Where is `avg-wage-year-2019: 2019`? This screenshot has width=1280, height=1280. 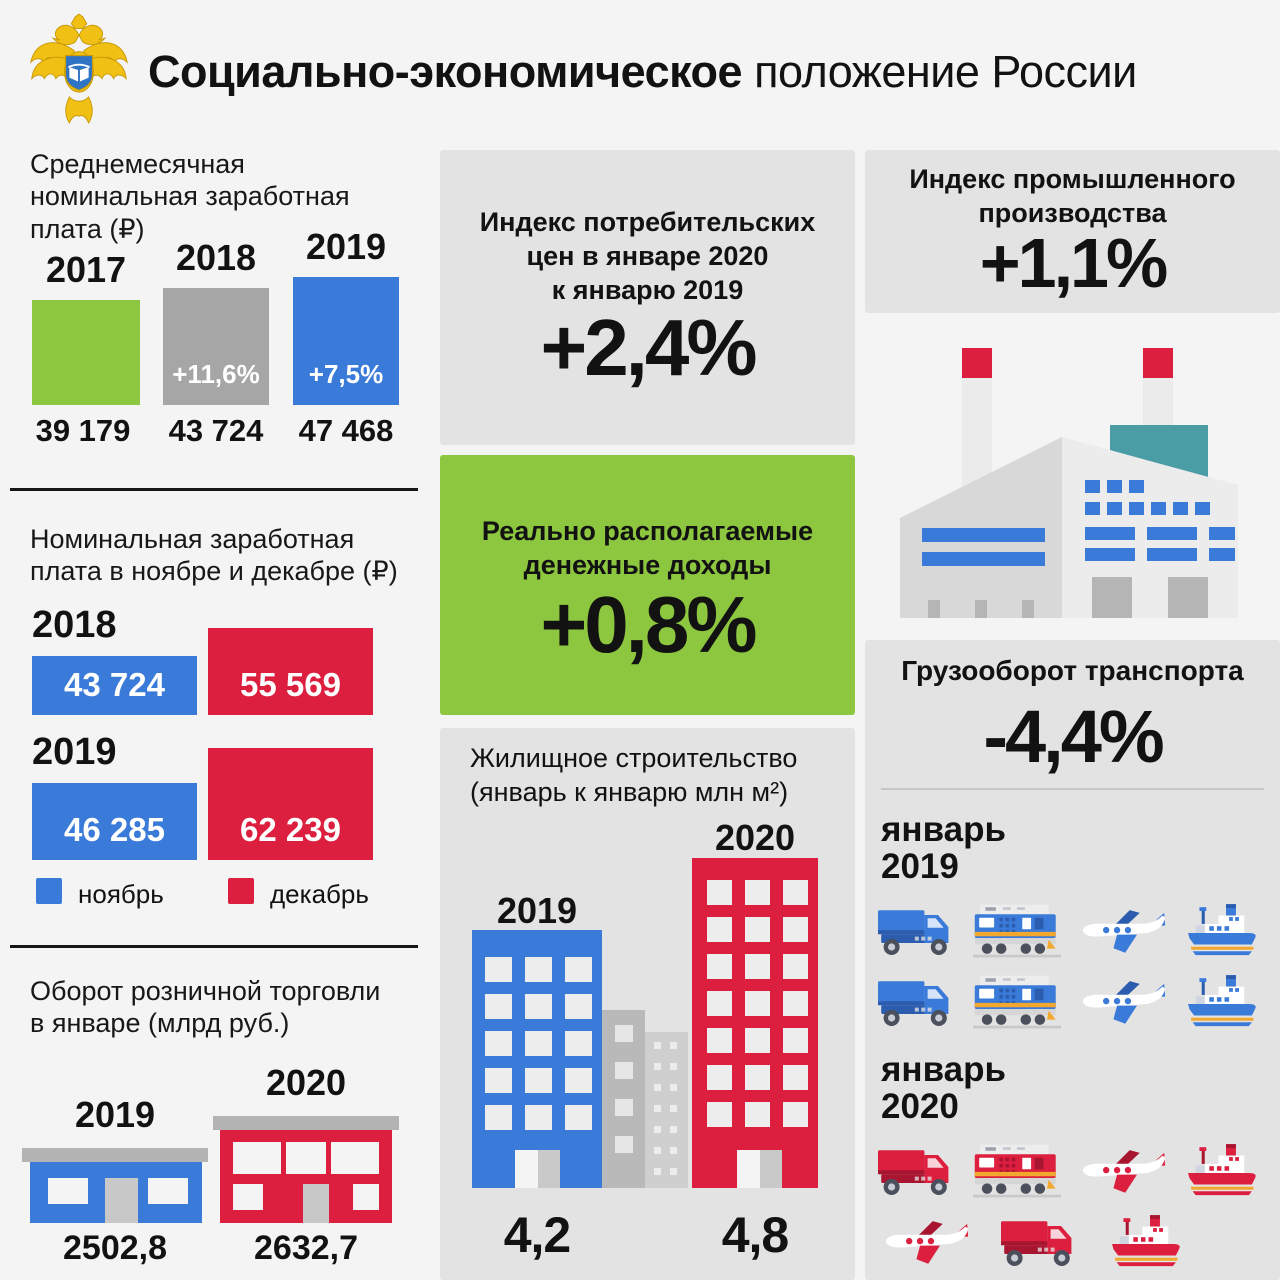
avg-wage-year-2019: 2019 is located at coordinates (346, 246).